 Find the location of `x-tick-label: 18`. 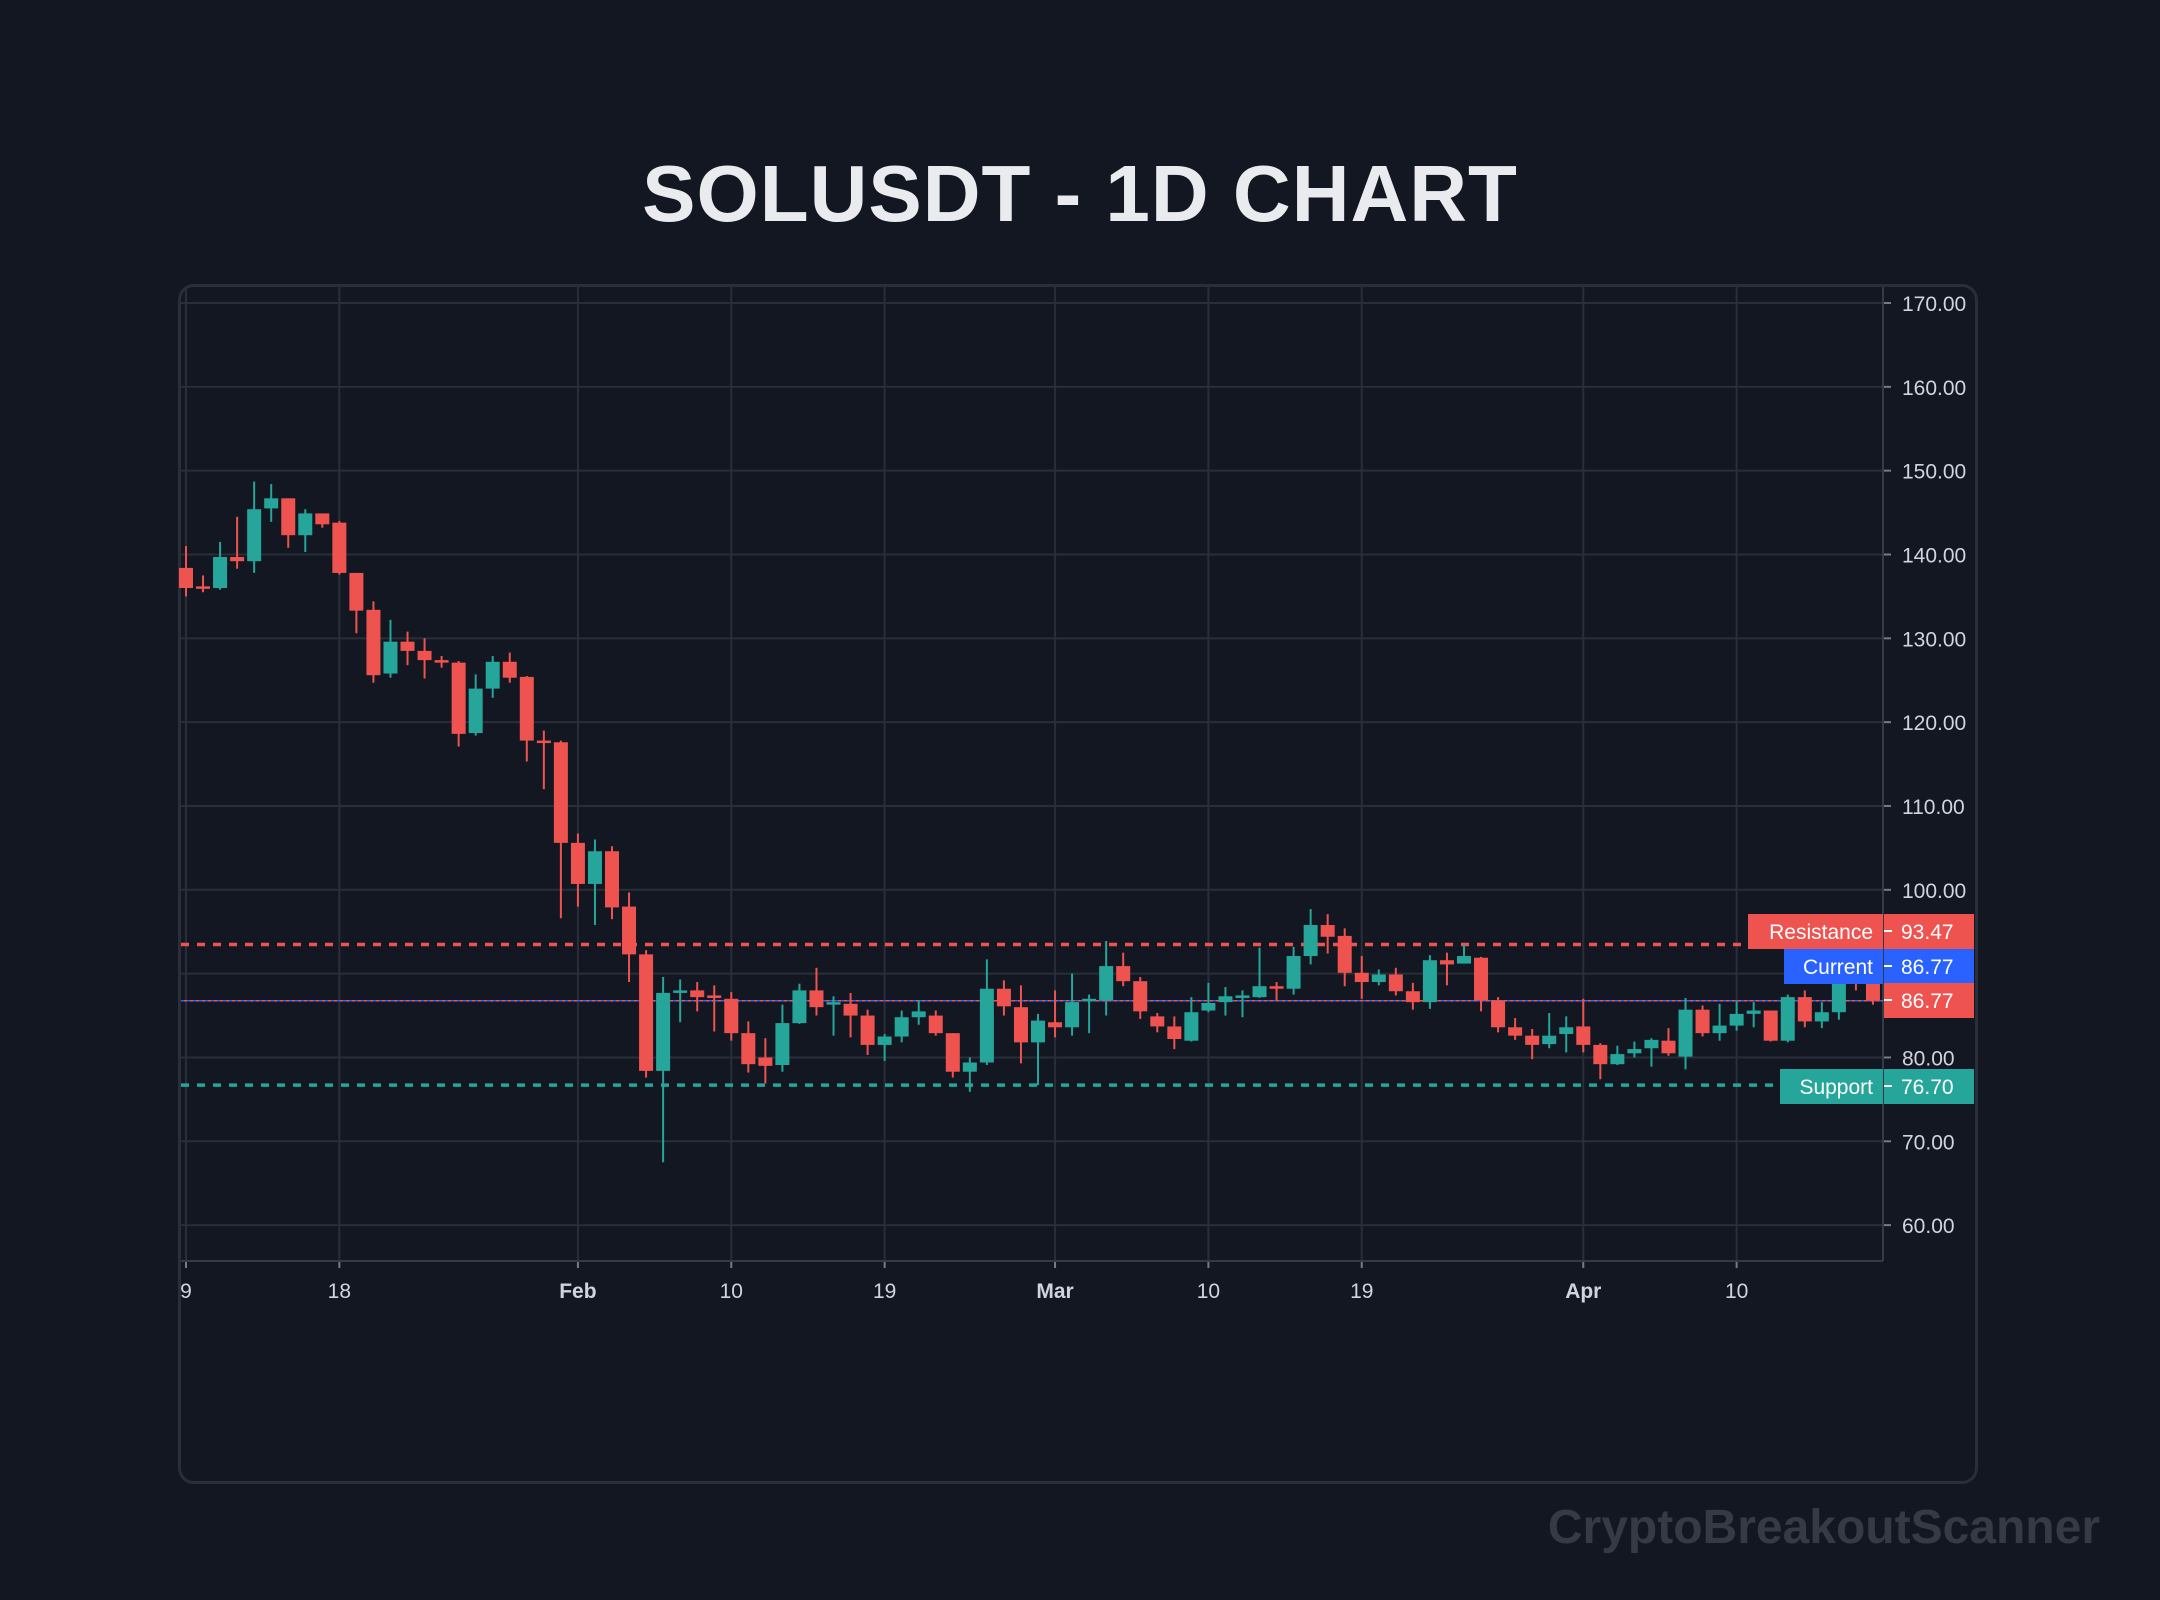

x-tick-label: 18 is located at coordinates (339, 1291).